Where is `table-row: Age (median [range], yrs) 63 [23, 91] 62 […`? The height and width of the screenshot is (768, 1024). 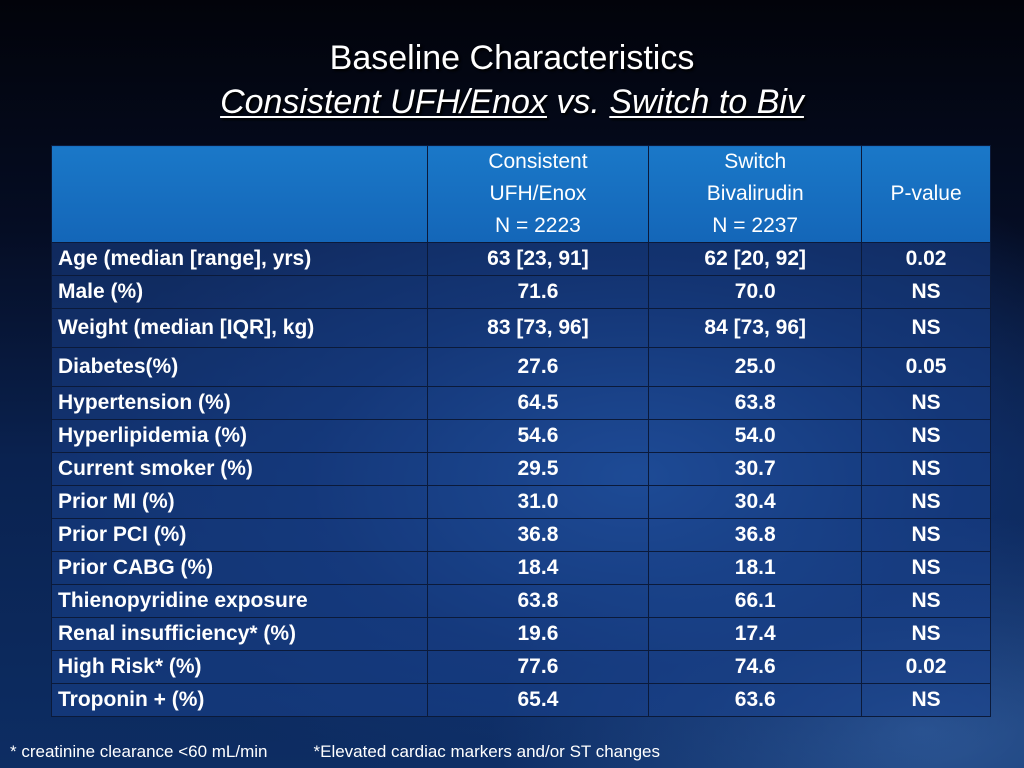 table-row: Age (median [range], yrs) 63 [23, 91] 62 [… is located at coordinates (521, 259).